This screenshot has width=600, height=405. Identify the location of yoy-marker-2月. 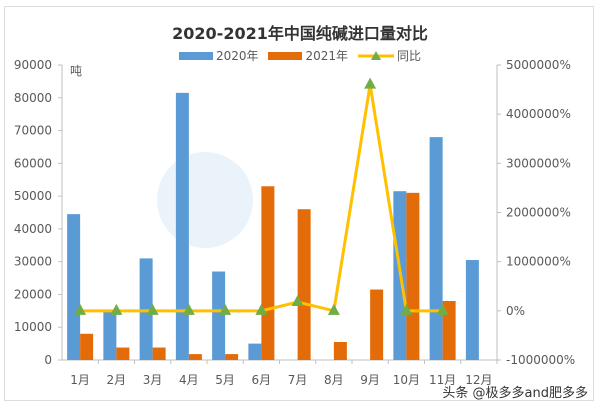
(116, 309).